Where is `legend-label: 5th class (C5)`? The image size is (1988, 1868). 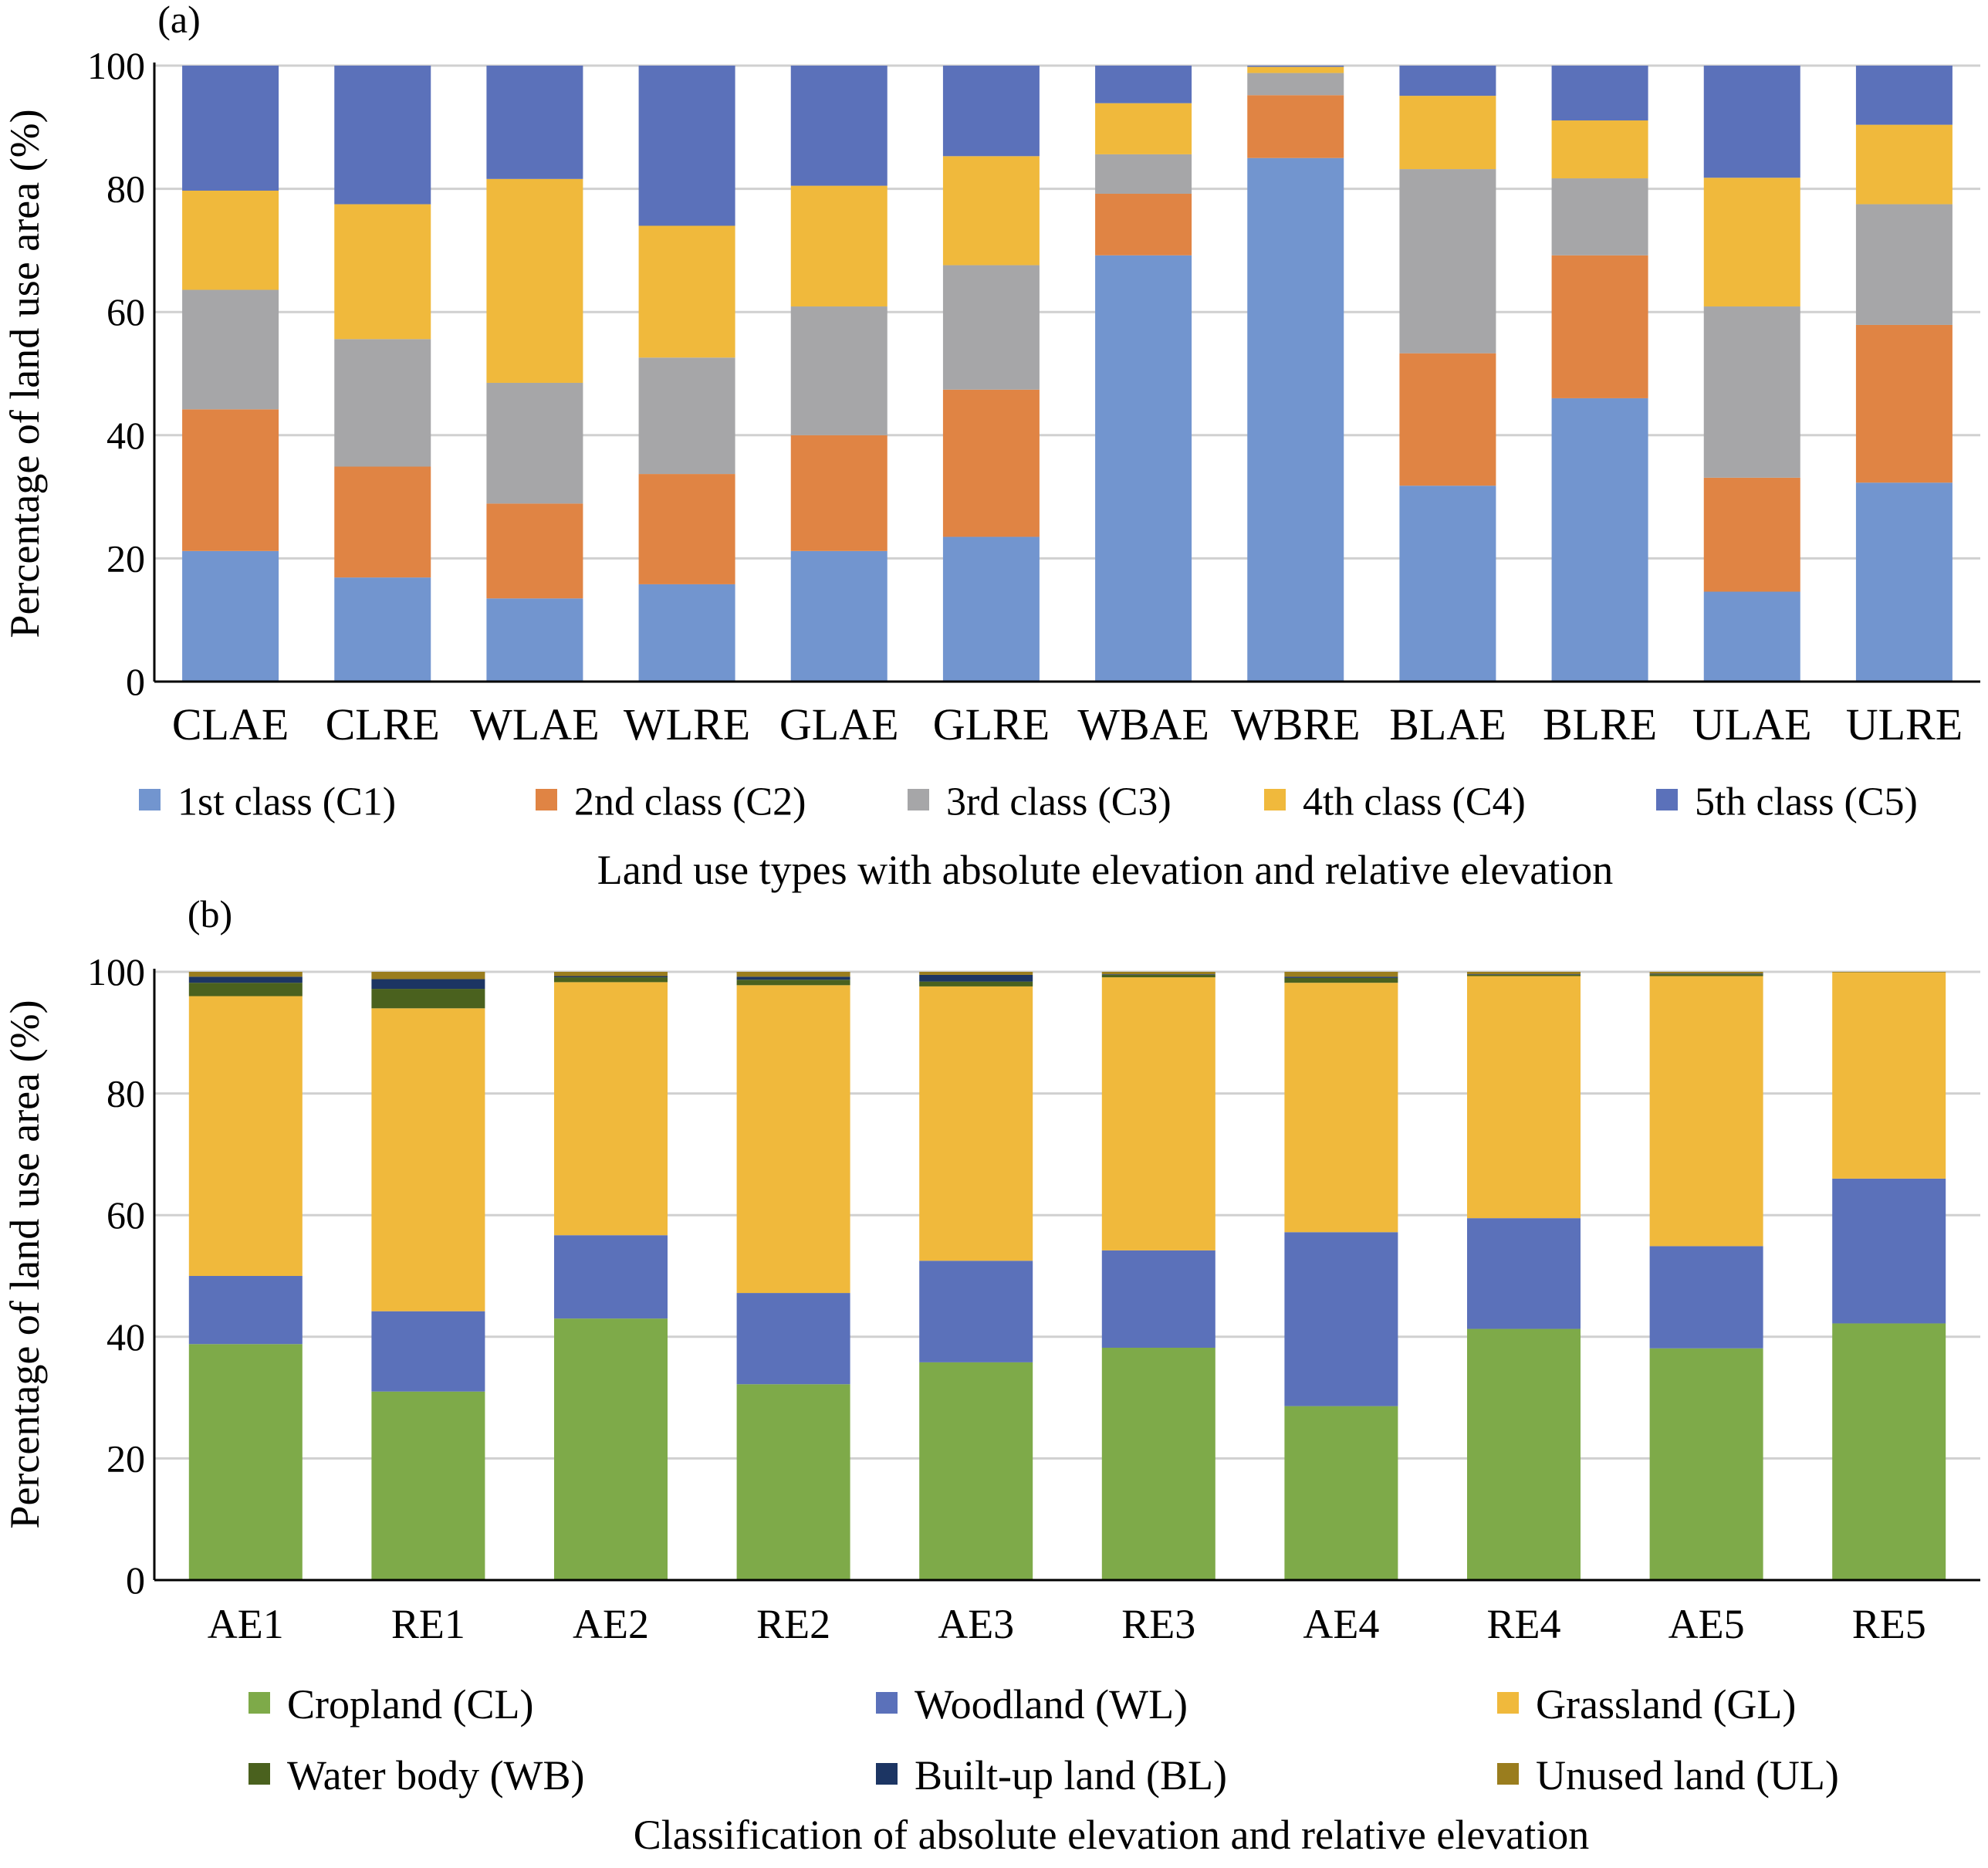
legend-label: 5th class (C5) is located at coordinates (1806, 802).